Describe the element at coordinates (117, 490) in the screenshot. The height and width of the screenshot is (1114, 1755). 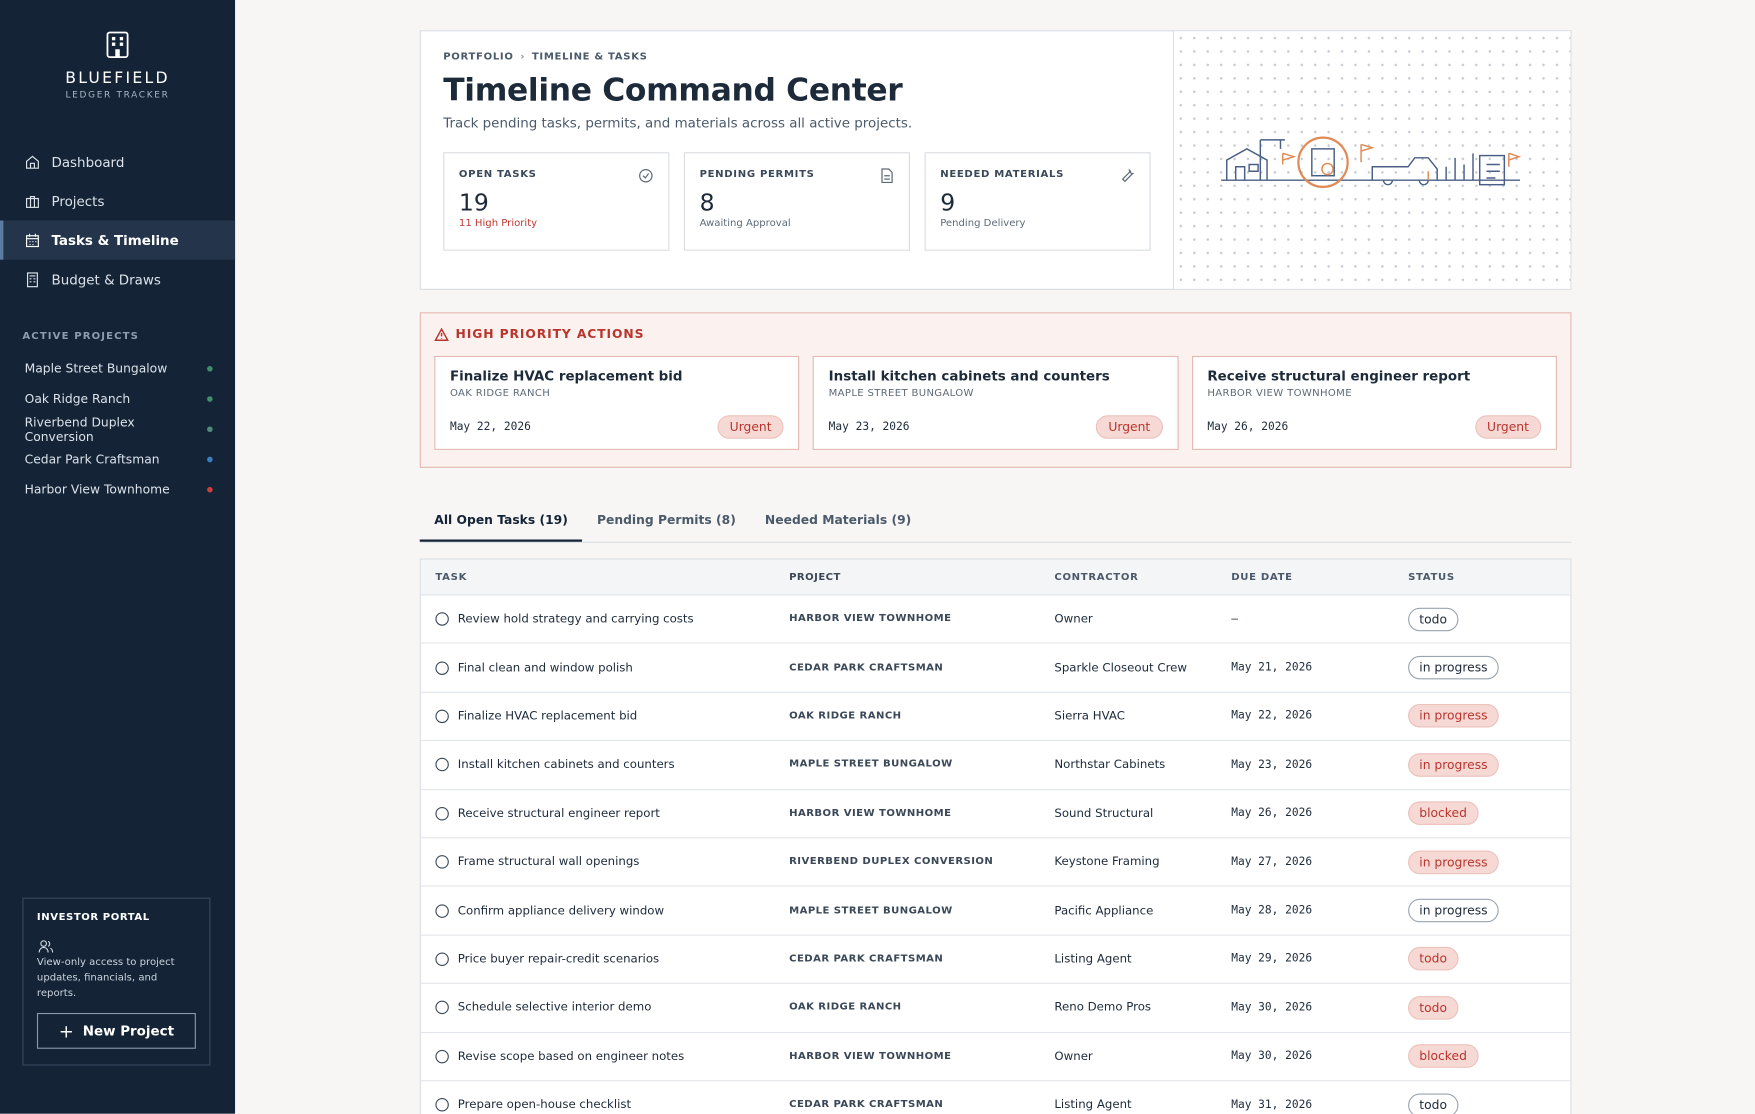
I see `project-item: Harbor View Townhome` at that location.